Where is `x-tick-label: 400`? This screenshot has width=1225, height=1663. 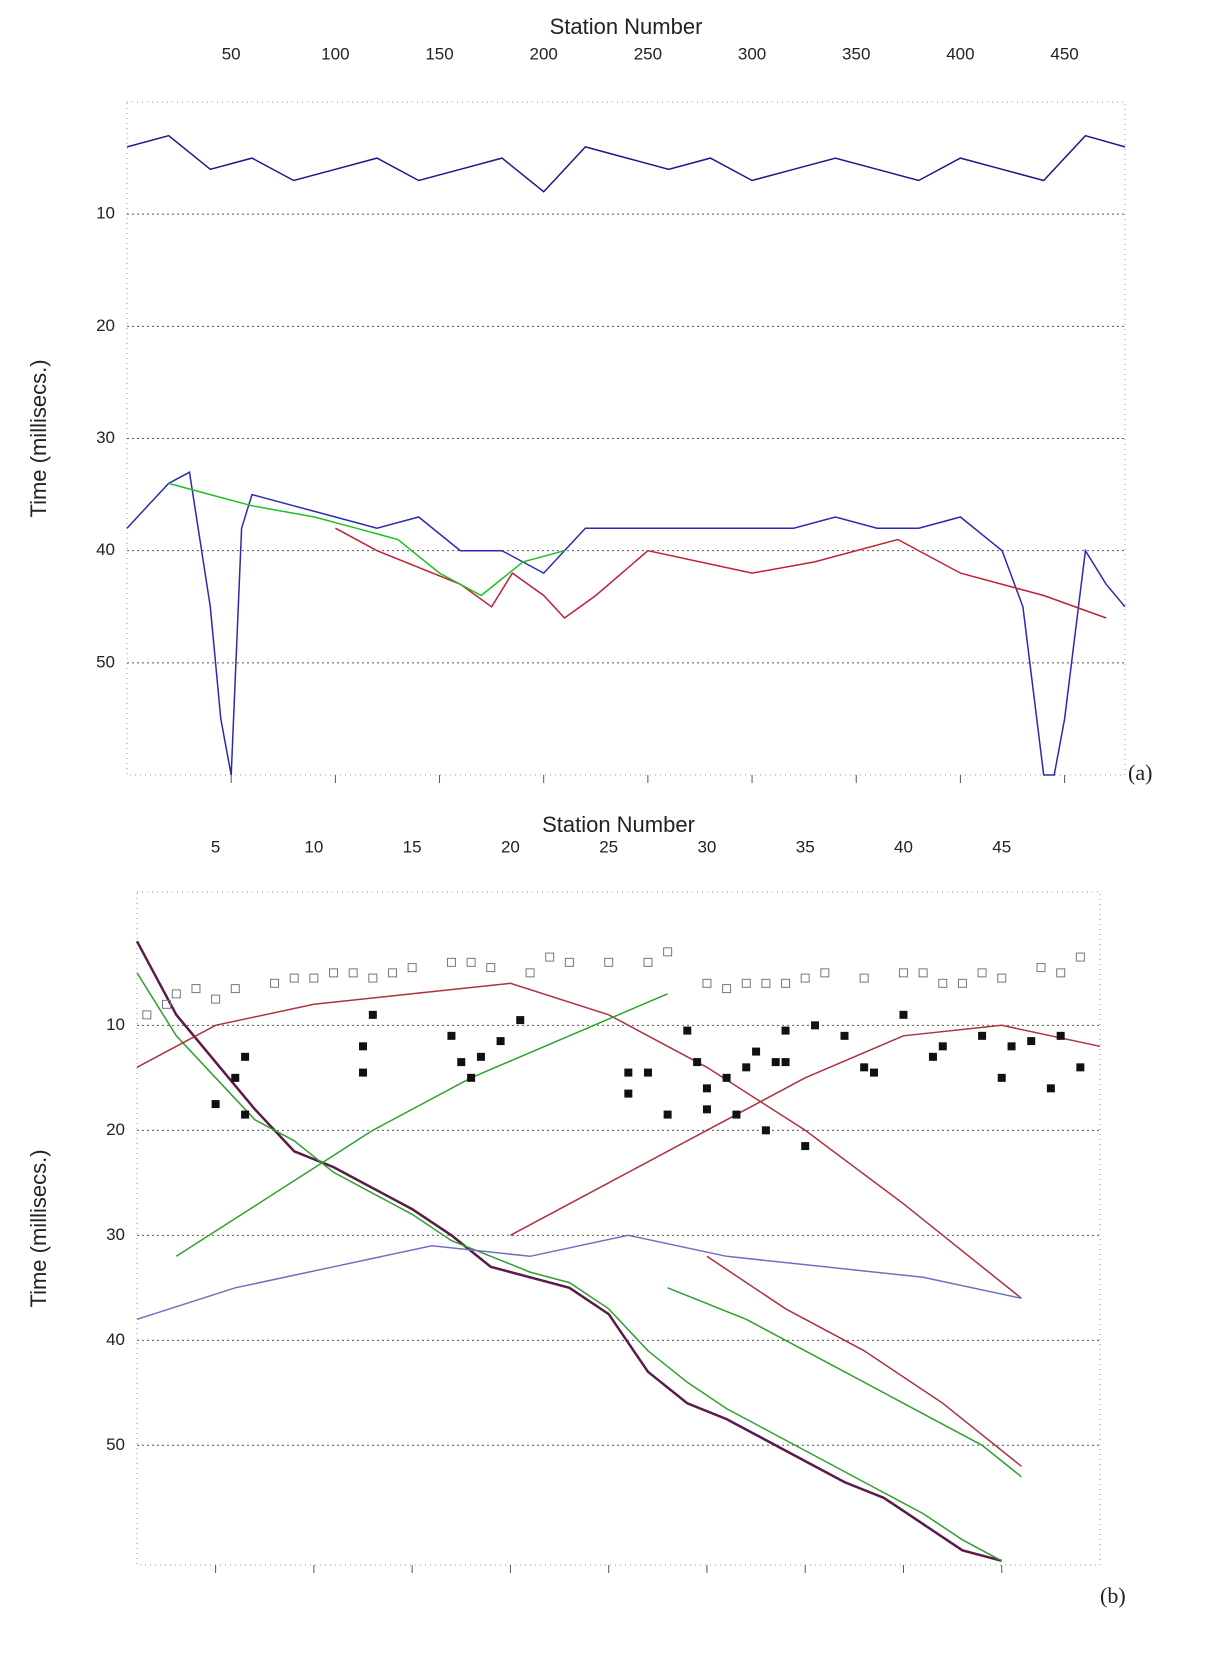
x-tick-label: 400 is located at coordinates (960, 53).